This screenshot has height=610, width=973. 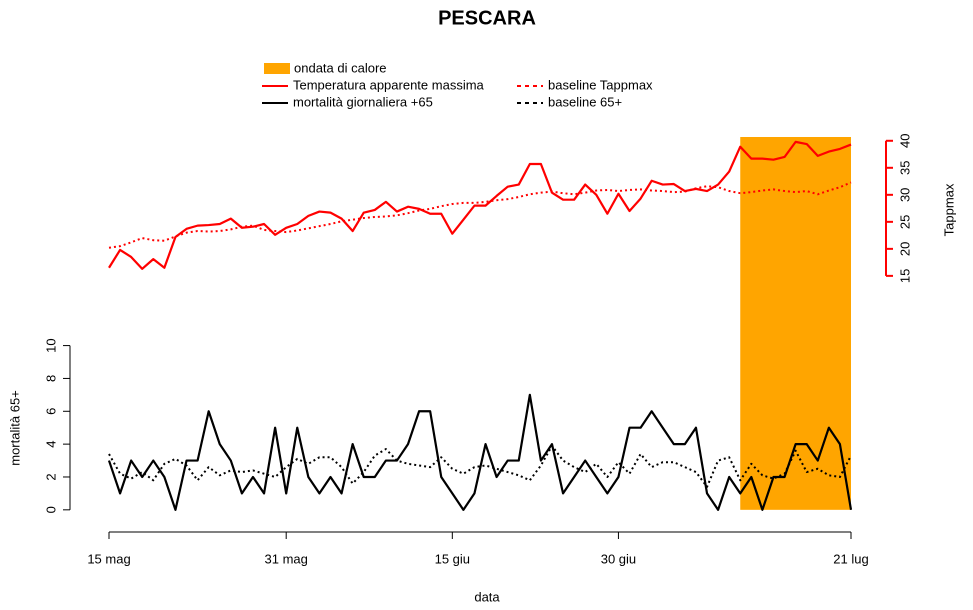 I want to click on y-tick-label: 8, so click(x=50, y=378).